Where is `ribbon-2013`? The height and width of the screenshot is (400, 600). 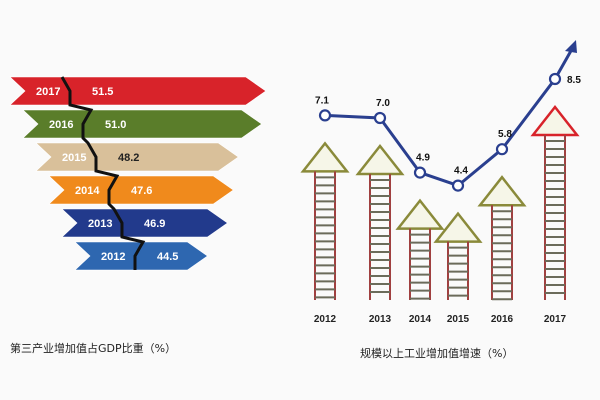
ribbon-2013 is located at coordinates (145, 223).